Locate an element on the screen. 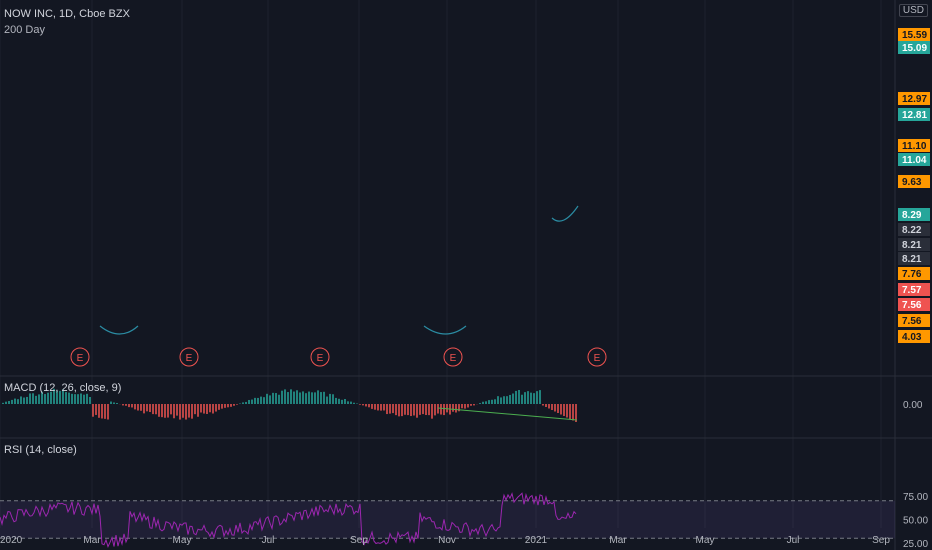  drawings is located at coordinates (339, 270).